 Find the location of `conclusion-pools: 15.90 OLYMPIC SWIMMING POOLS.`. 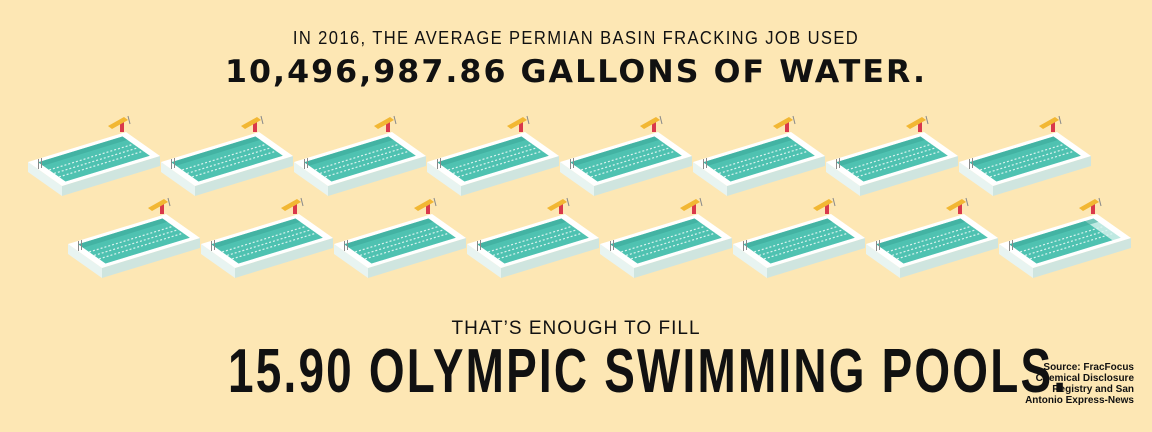

conclusion-pools: 15.90 OLYMPIC SWIMMING POOLS. is located at coordinates (648, 371).